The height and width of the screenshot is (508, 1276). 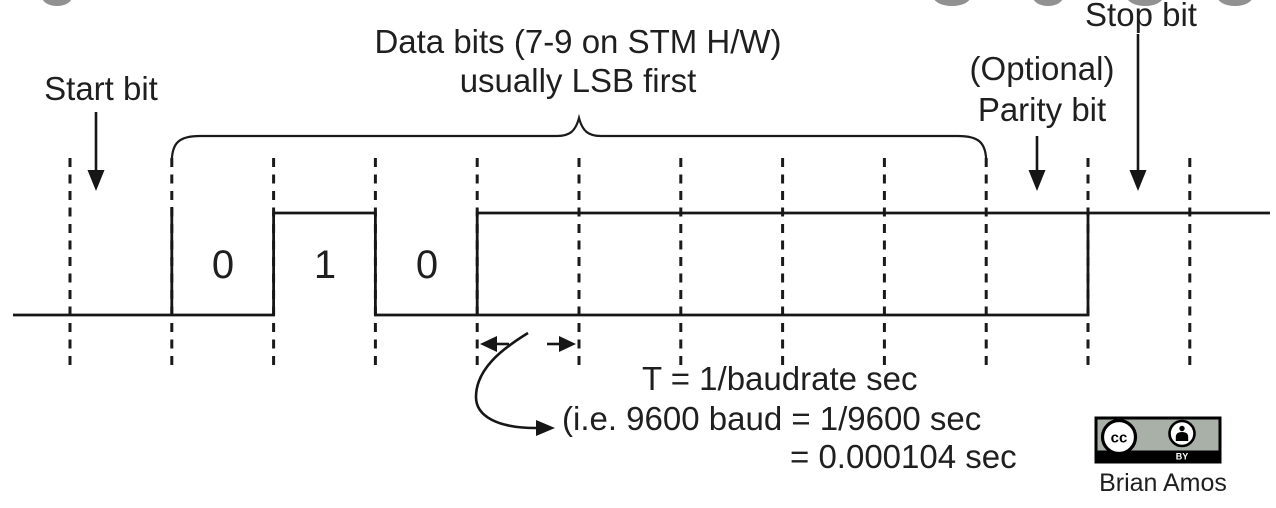 I want to click on data-bits-brace, so click(x=579, y=138).